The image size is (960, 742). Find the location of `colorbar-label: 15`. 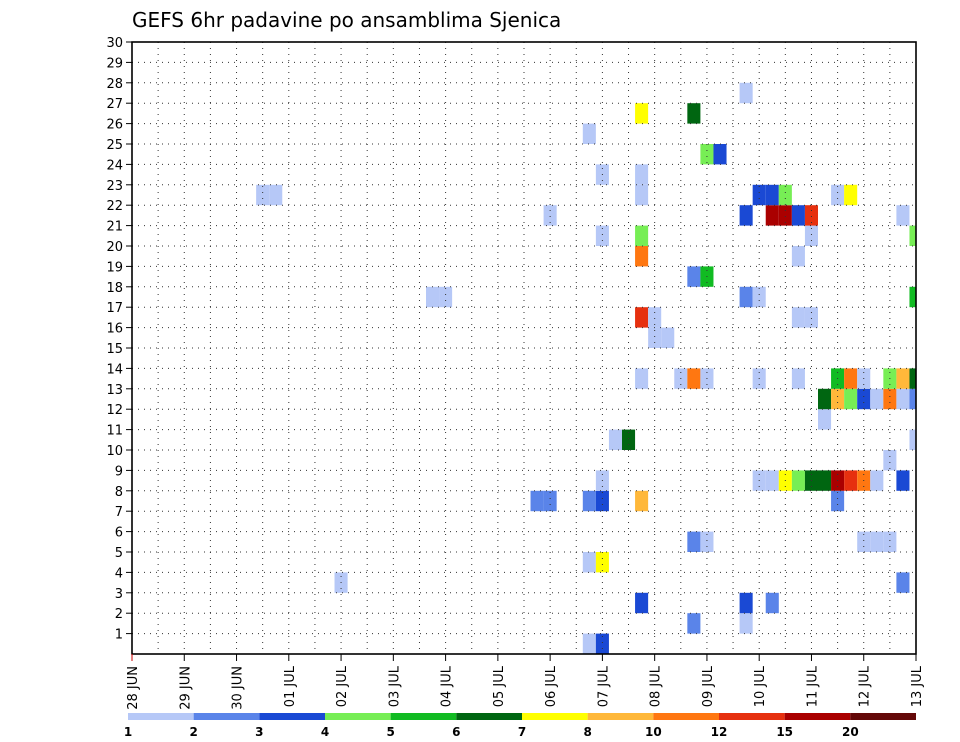

colorbar-label: 15 is located at coordinates (784, 732).